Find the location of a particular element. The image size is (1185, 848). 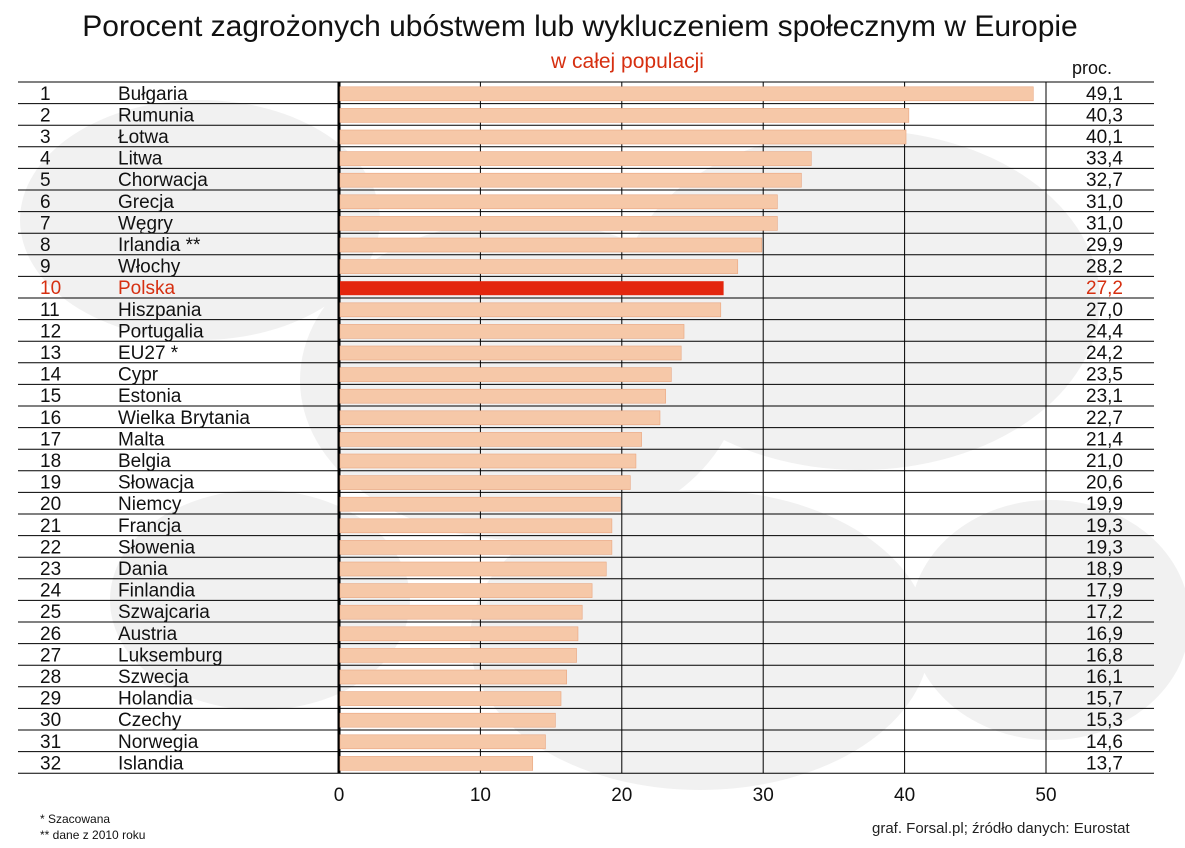

value-label: 22,7 is located at coordinates (1104, 418).